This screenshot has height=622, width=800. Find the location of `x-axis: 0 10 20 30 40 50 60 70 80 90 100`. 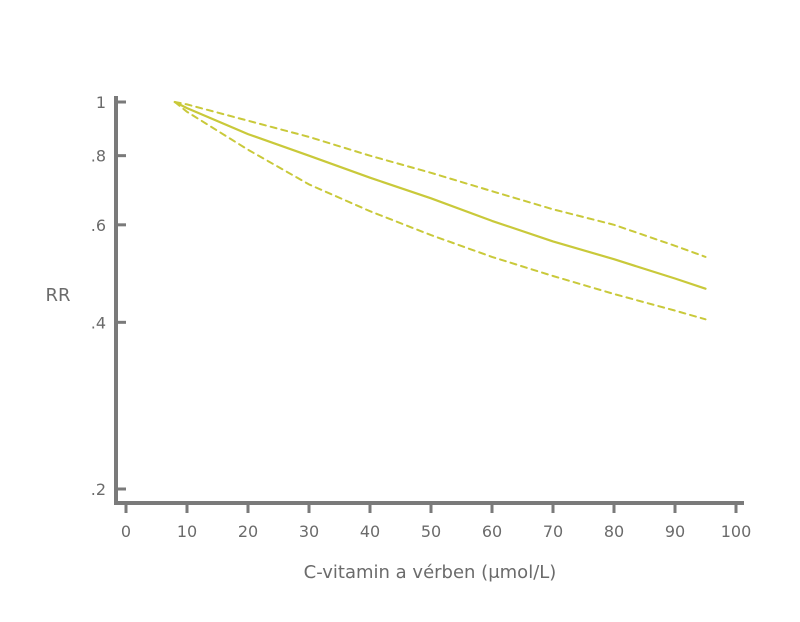

x-axis: 0 10 20 30 40 50 60 70 80 90 100 is located at coordinates (433, 521).